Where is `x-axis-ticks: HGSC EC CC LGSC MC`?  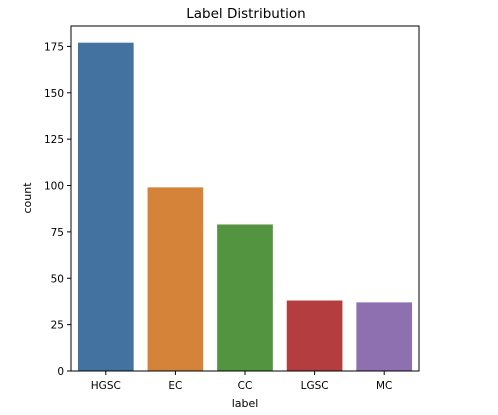 x-axis-ticks: HGSC EC CC LGSC MC is located at coordinates (241, 381).